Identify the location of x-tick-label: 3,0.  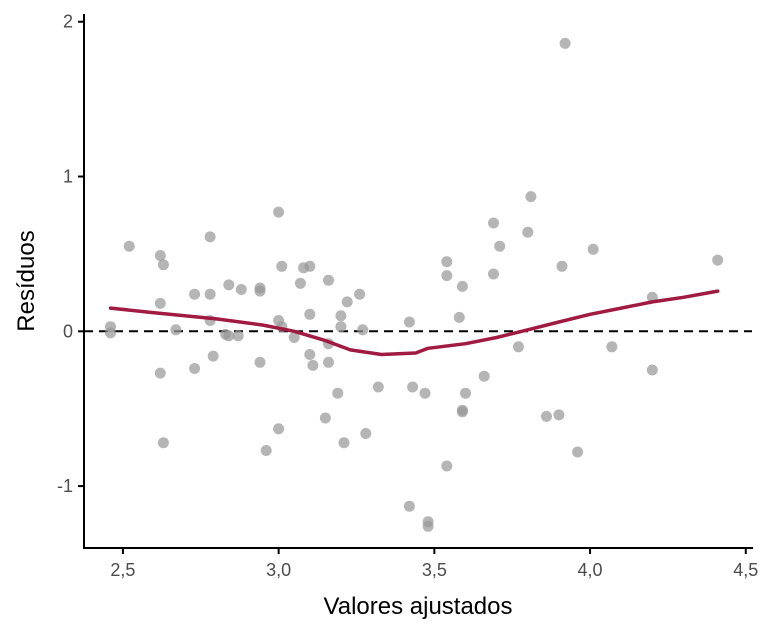
(278, 570).